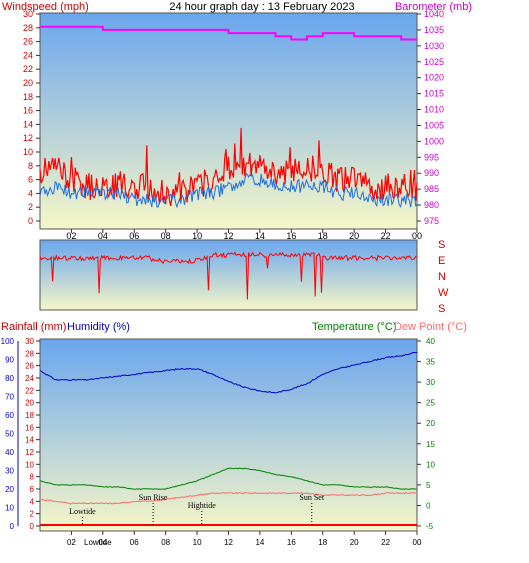  What do you see at coordinates (28, 28) in the screenshot?
I see `wind-y-tick-label: 28` at bounding box center [28, 28].